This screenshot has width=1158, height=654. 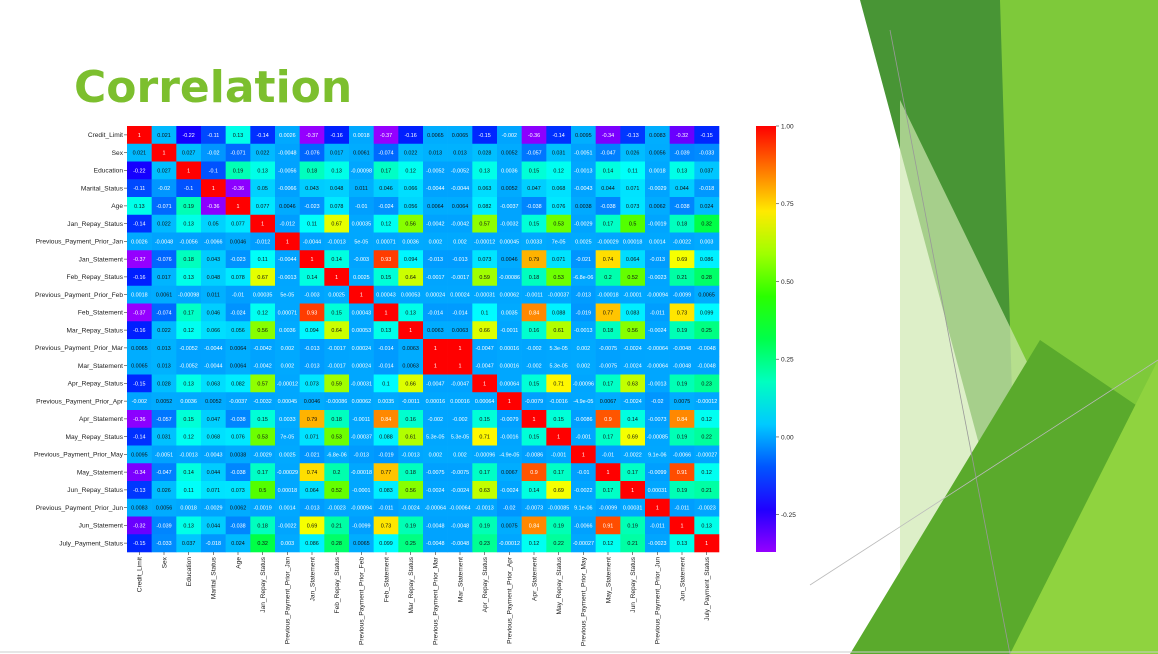 What do you see at coordinates (534, 438) in the screenshot?
I see `cell-value-label: 0.15` at bounding box center [534, 438].